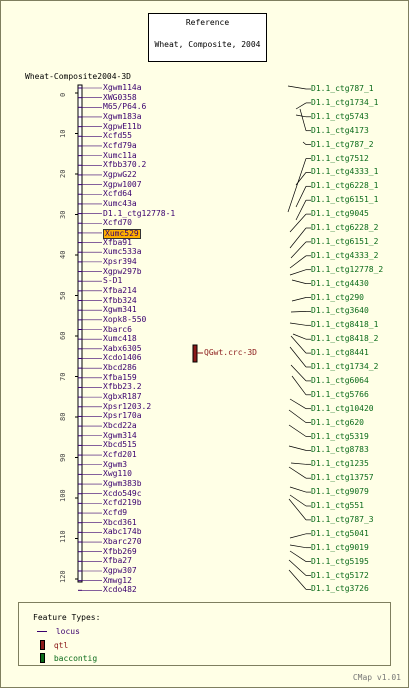 The width and height of the screenshot is (409, 688). Describe the element at coordinates (337, 297) in the screenshot. I see `contig-label: D1.1_ctg290` at that location.